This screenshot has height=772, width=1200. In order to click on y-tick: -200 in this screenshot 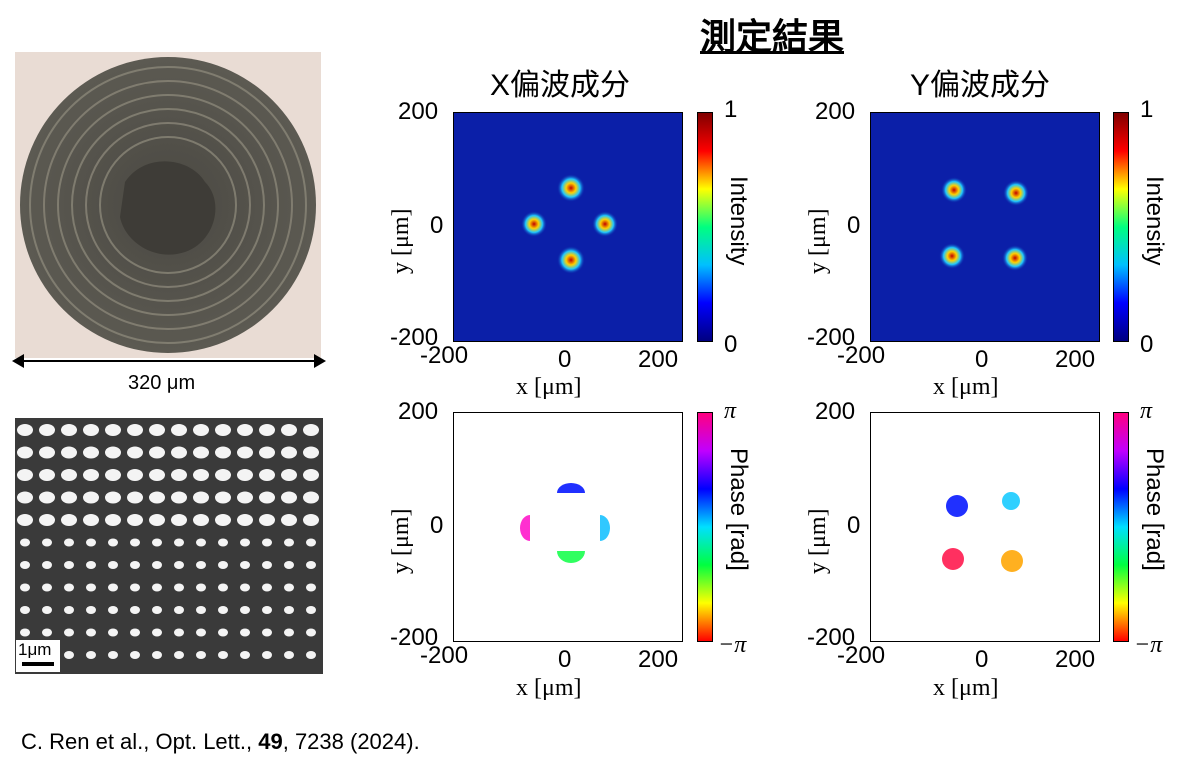, I will do `click(414, 337)`.